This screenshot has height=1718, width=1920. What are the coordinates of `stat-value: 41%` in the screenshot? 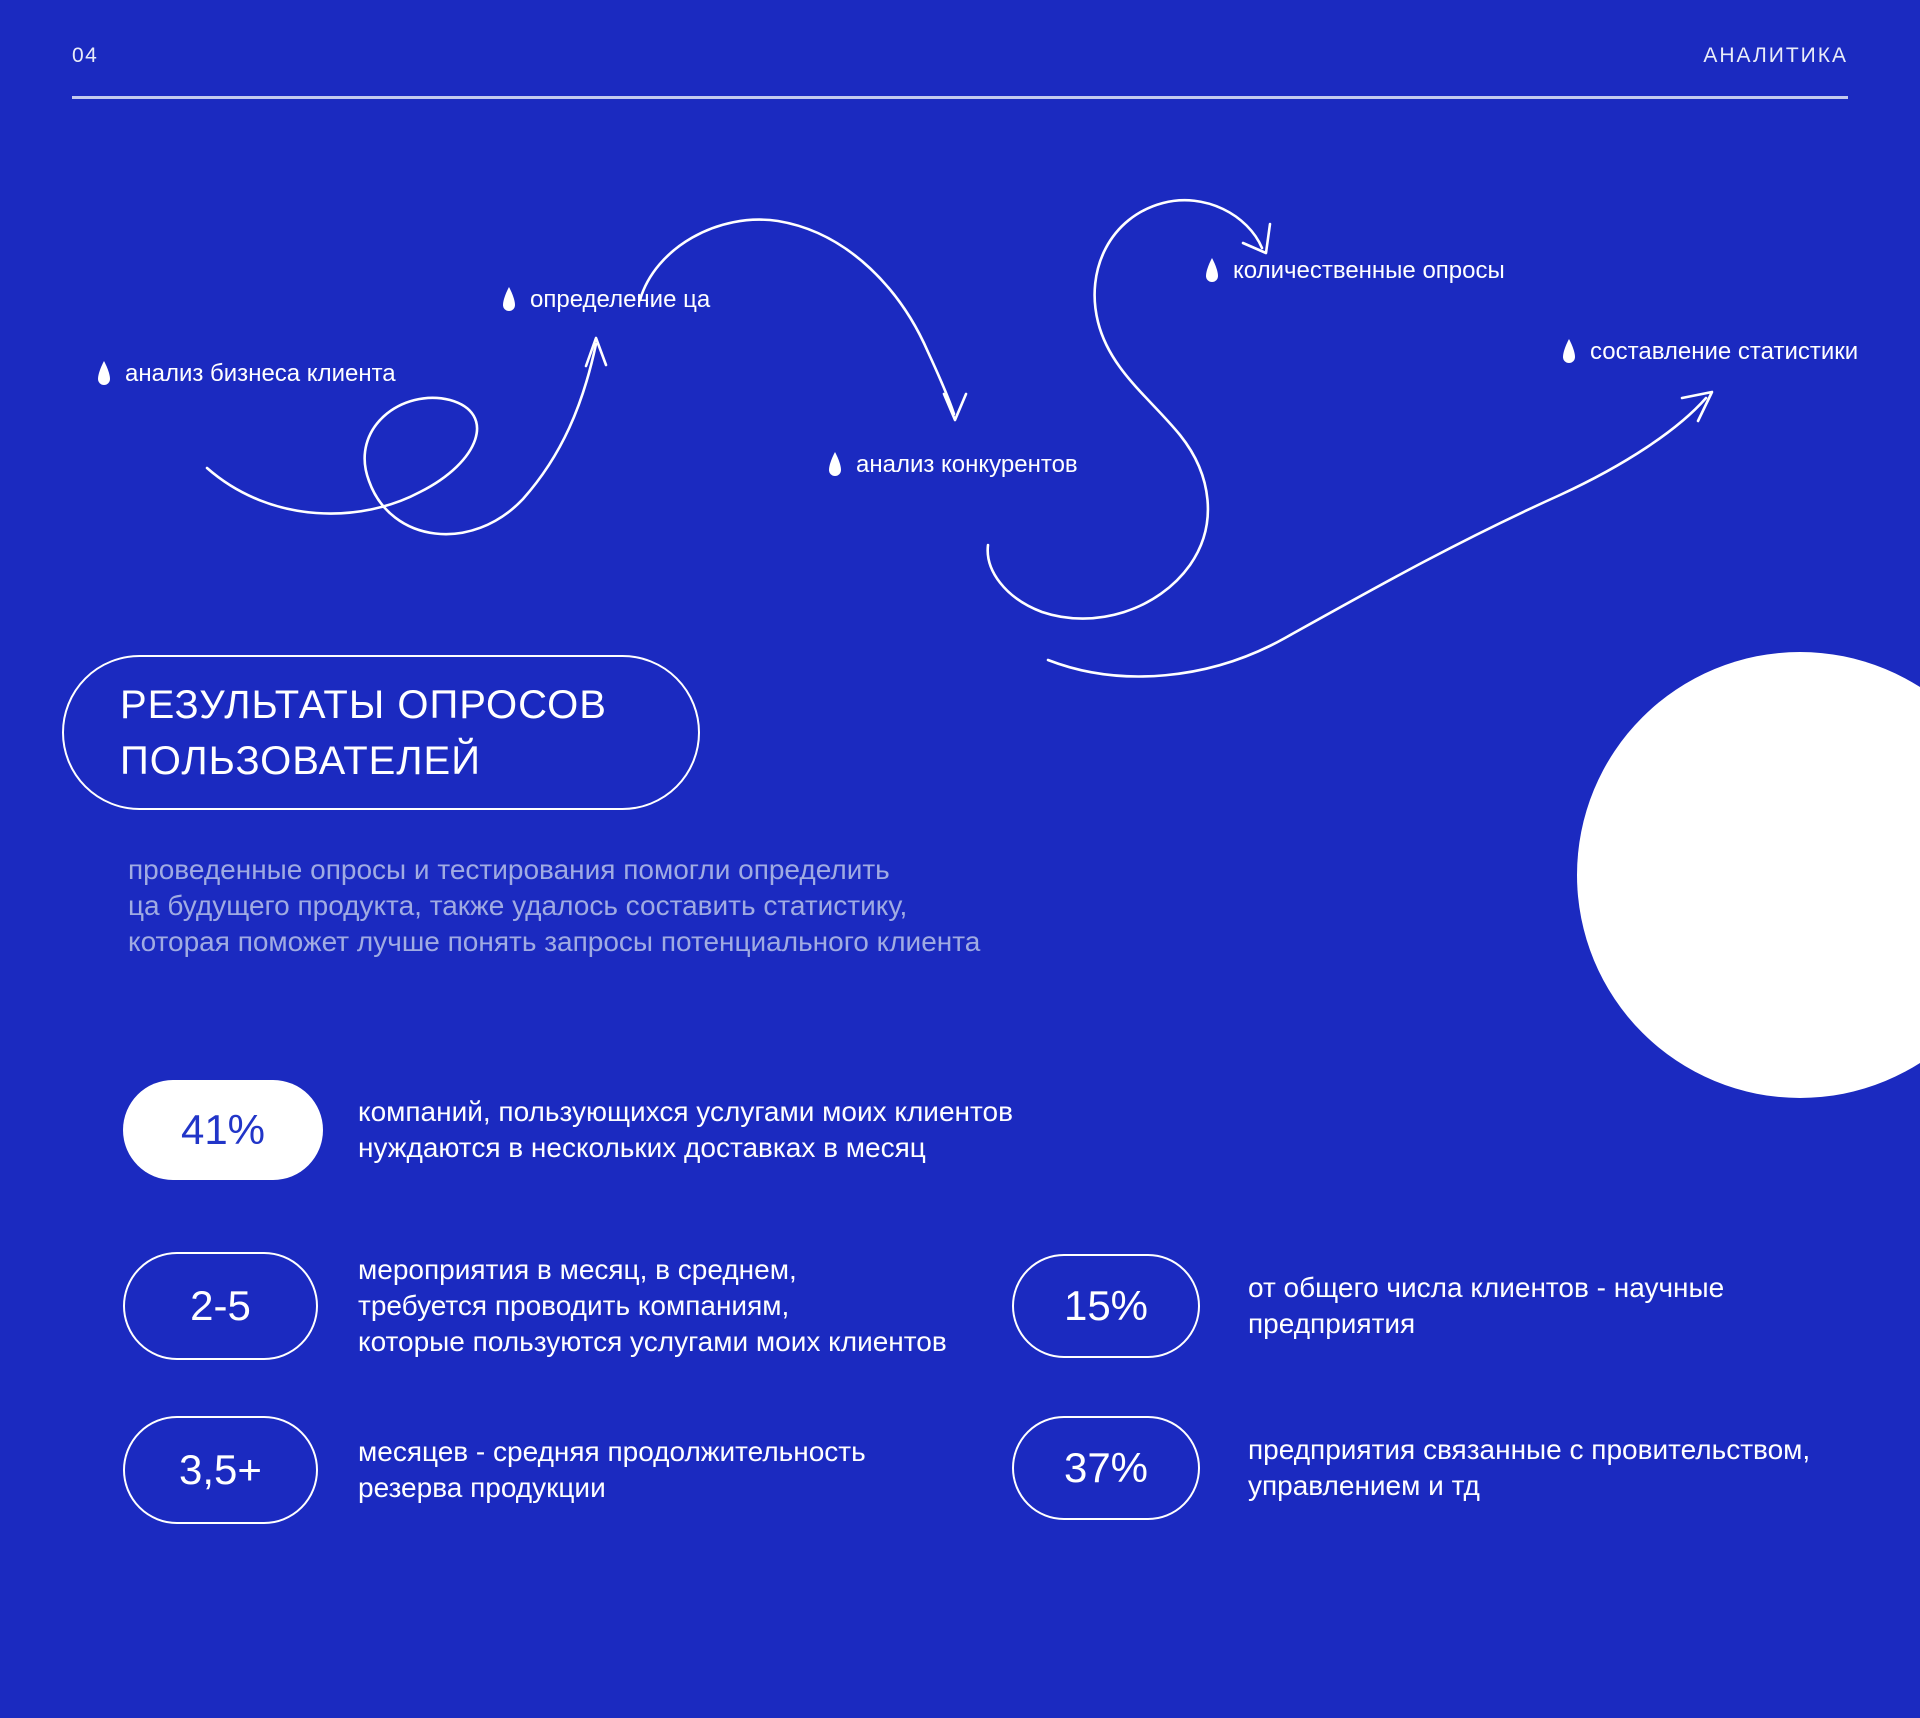 It's located at (223, 1129).